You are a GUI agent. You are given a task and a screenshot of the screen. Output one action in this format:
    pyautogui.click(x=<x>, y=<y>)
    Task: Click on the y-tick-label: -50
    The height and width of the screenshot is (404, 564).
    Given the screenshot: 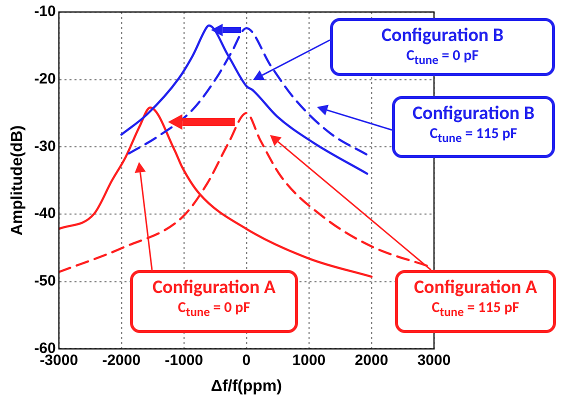 What is the action you would take?
    pyautogui.click(x=45, y=281)
    